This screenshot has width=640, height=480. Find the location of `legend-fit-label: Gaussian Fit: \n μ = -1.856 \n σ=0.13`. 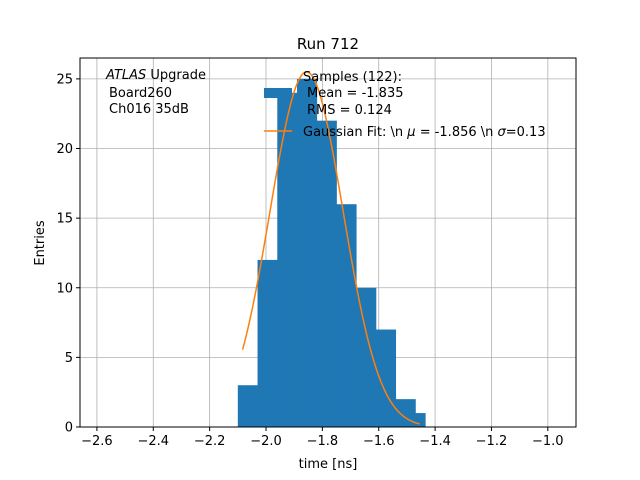

legend-fit-label: Gaussian Fit: \n μ = -1.856 \n σ=0.13 is located at coordinates (424, 132).